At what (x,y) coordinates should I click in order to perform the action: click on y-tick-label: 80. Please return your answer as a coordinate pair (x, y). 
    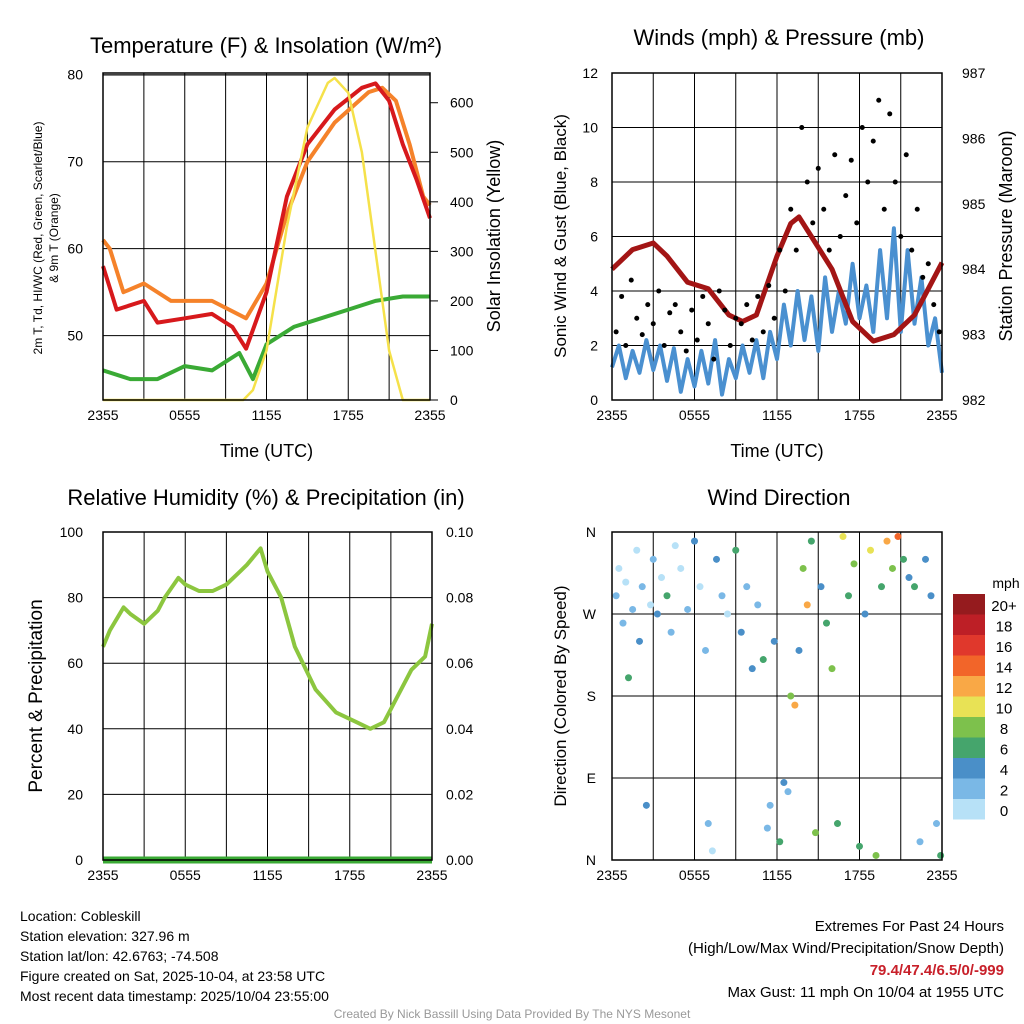
    Looking at the image, I should click on (75, 75).